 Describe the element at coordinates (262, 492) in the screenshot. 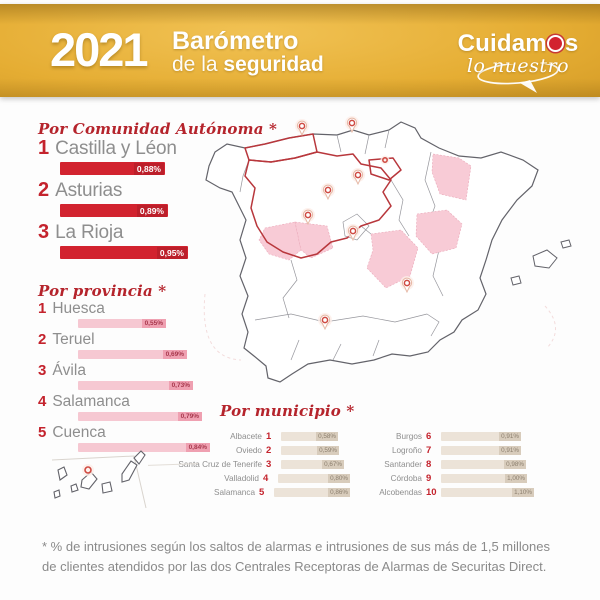

I see `rank-number: 5` at that location.